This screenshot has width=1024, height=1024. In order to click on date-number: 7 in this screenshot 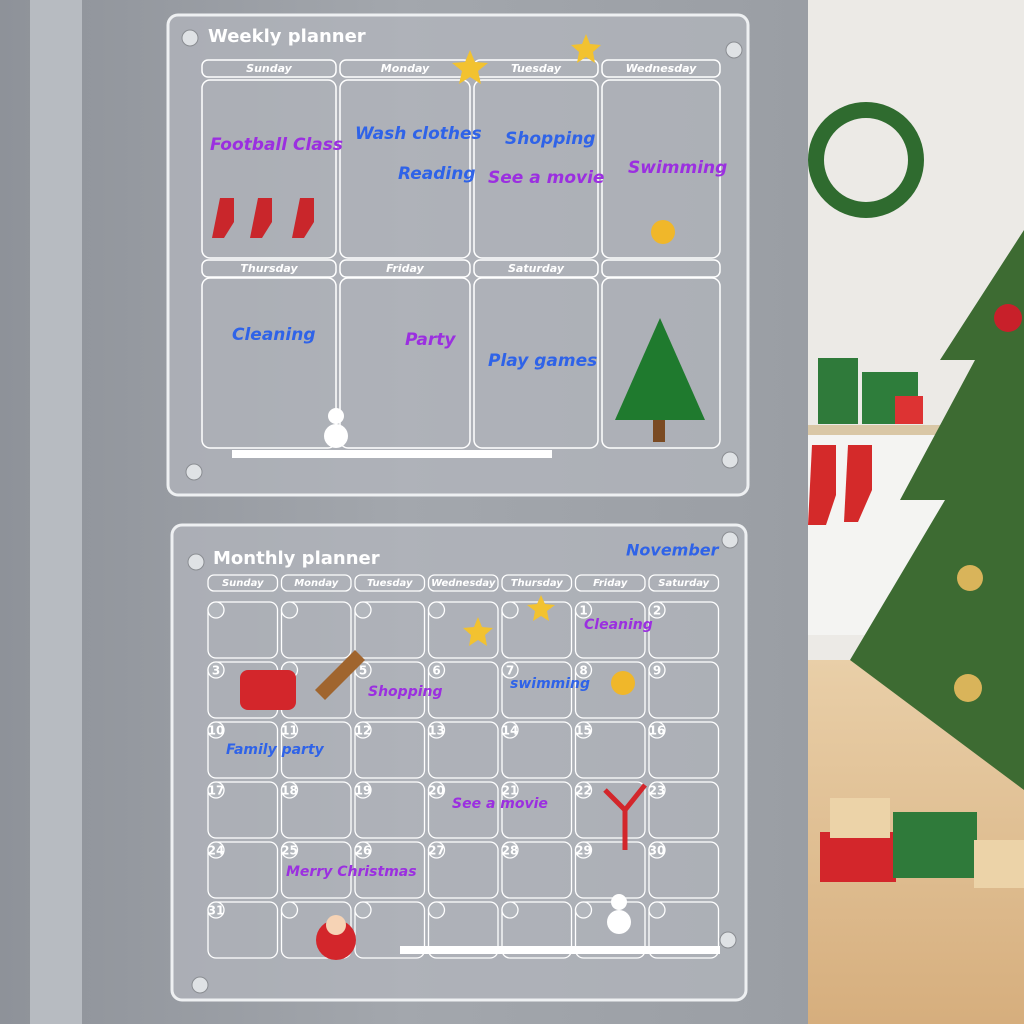, I will do `click(510, 671)`.